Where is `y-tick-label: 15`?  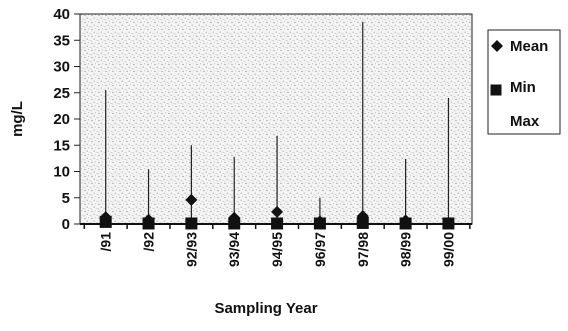 y-tick-label: 15 is located at coordinates (61, 145).